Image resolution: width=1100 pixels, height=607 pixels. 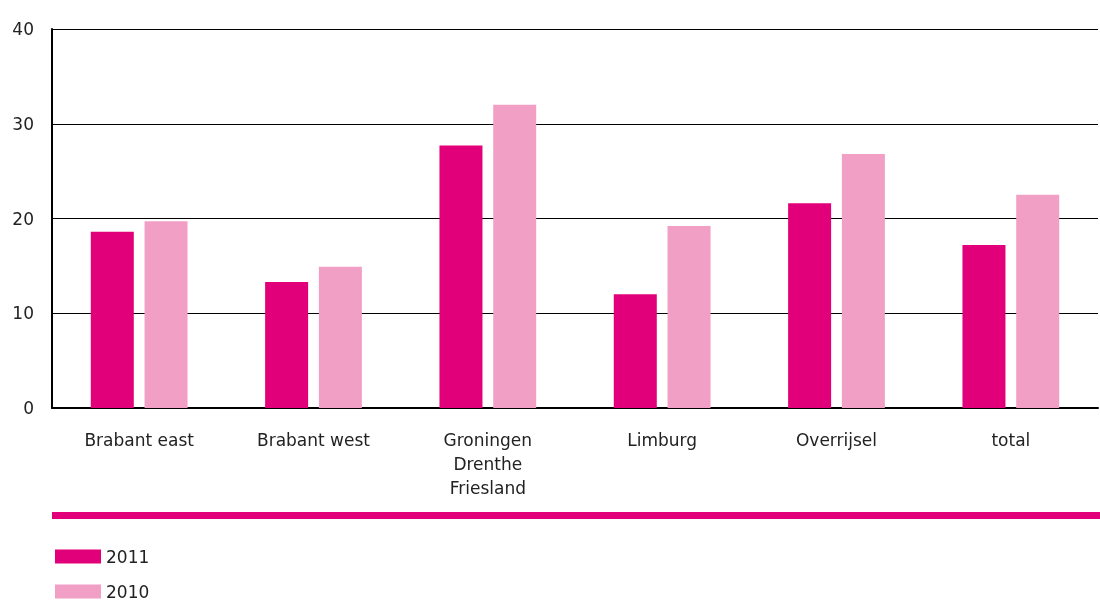 What do you see at coordinates (662, 440) in the screenshot?
I see `x-tick-label: Limburg` at bounding box center [662, 440].